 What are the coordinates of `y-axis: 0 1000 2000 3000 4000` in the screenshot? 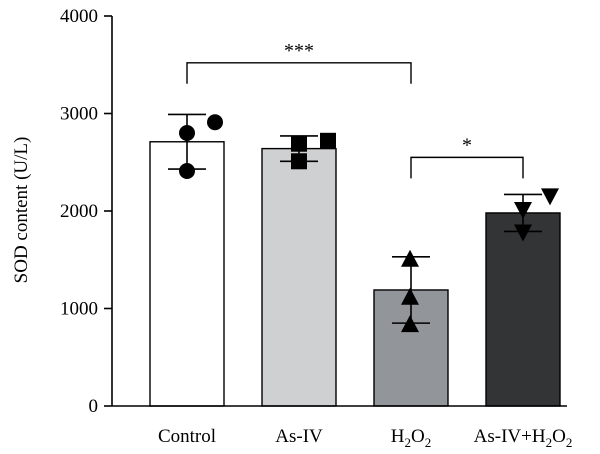 It's located at (86, 211).